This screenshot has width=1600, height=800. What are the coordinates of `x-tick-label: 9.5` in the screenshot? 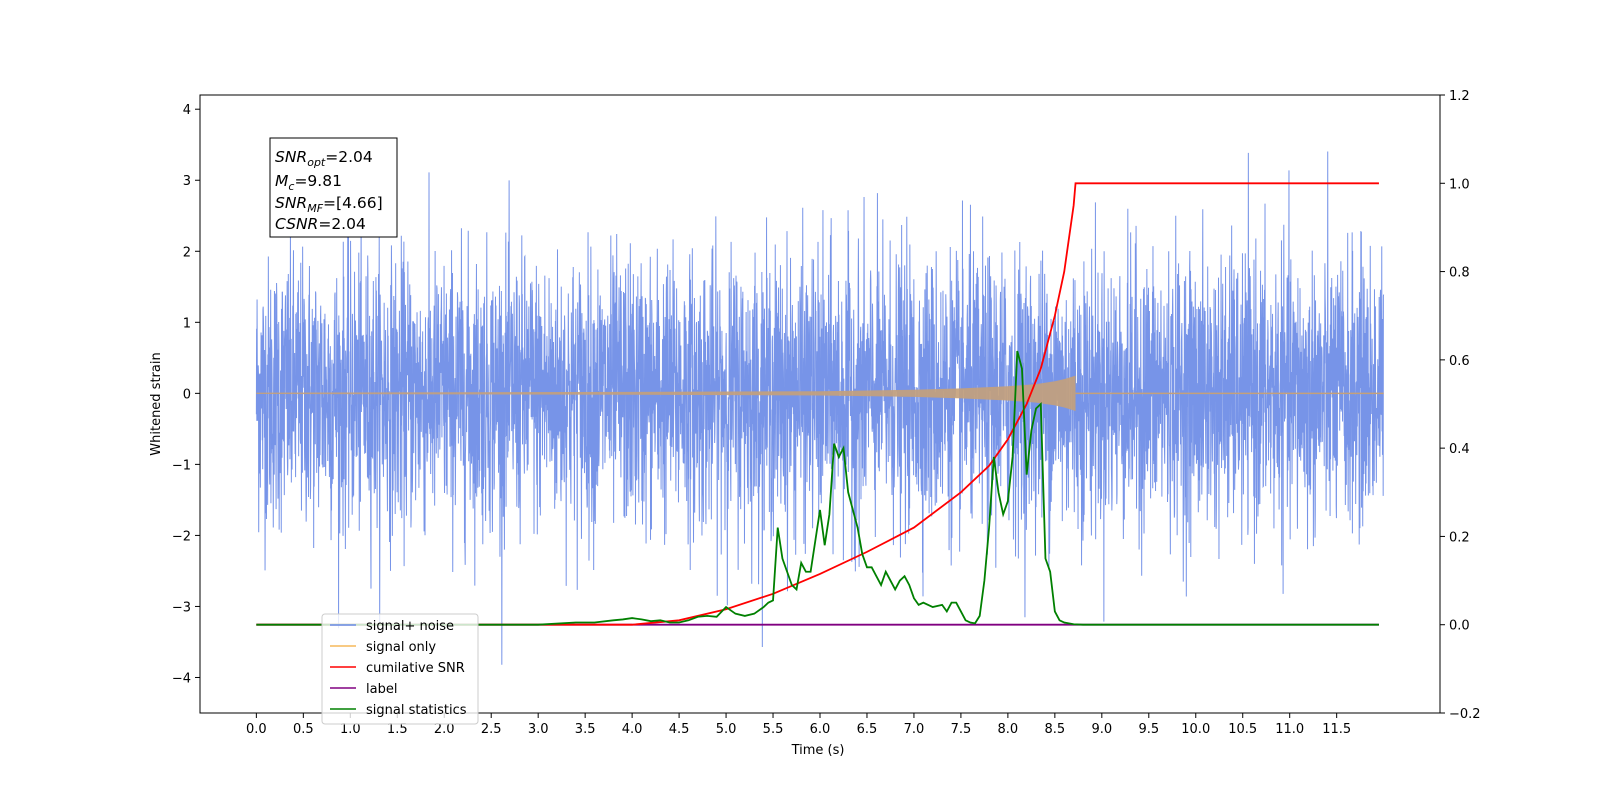 It's located at (1148, 729).